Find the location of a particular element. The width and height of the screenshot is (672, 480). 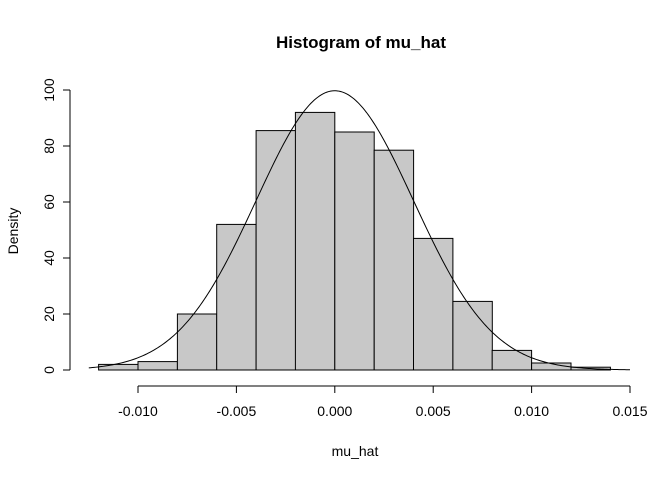

y-axis-label: Density is located at coordinates (13, 231).